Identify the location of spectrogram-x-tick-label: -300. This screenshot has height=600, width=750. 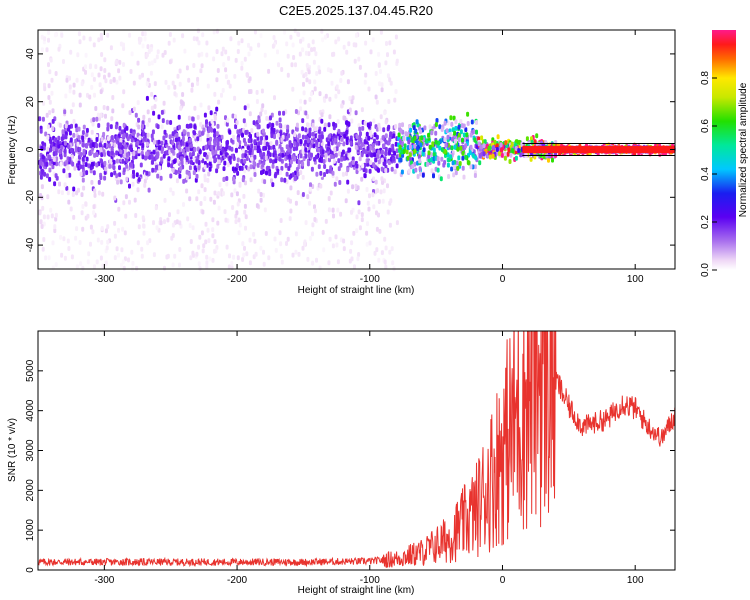
(104, 279).